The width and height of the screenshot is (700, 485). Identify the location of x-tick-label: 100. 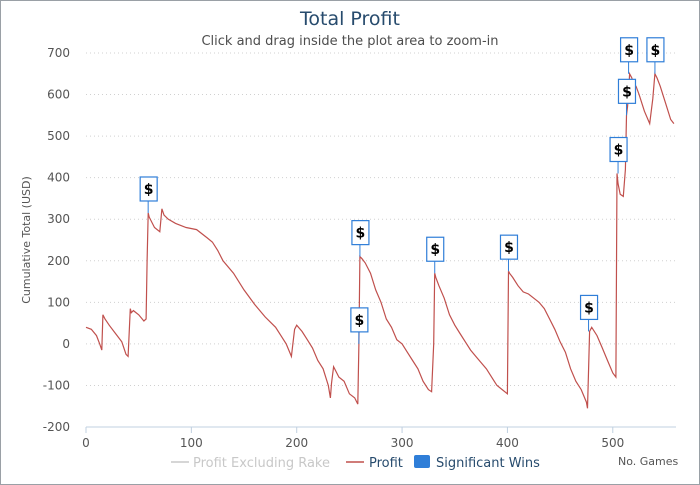
(191, 443).